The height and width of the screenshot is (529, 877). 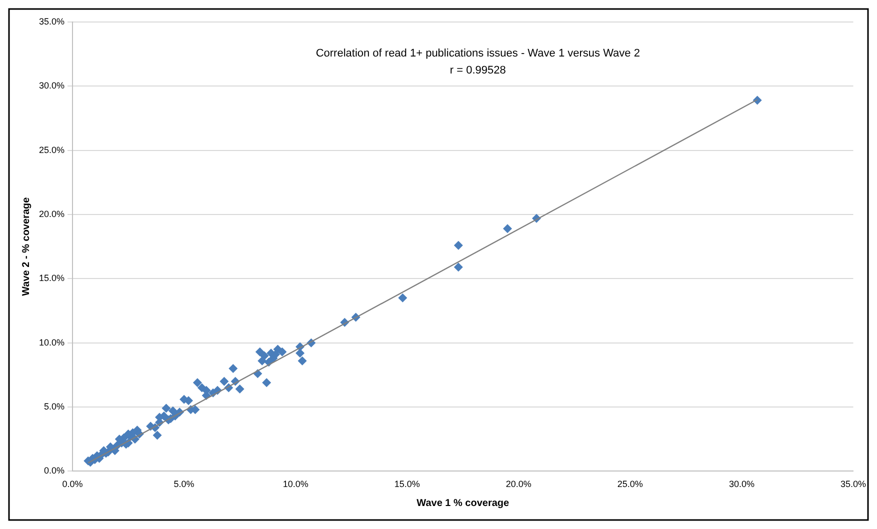 What do you see at coordinates (51, 342) in the screenshot?
I see `y-tick-label: 10.0%` at bounding box center [51, 342].